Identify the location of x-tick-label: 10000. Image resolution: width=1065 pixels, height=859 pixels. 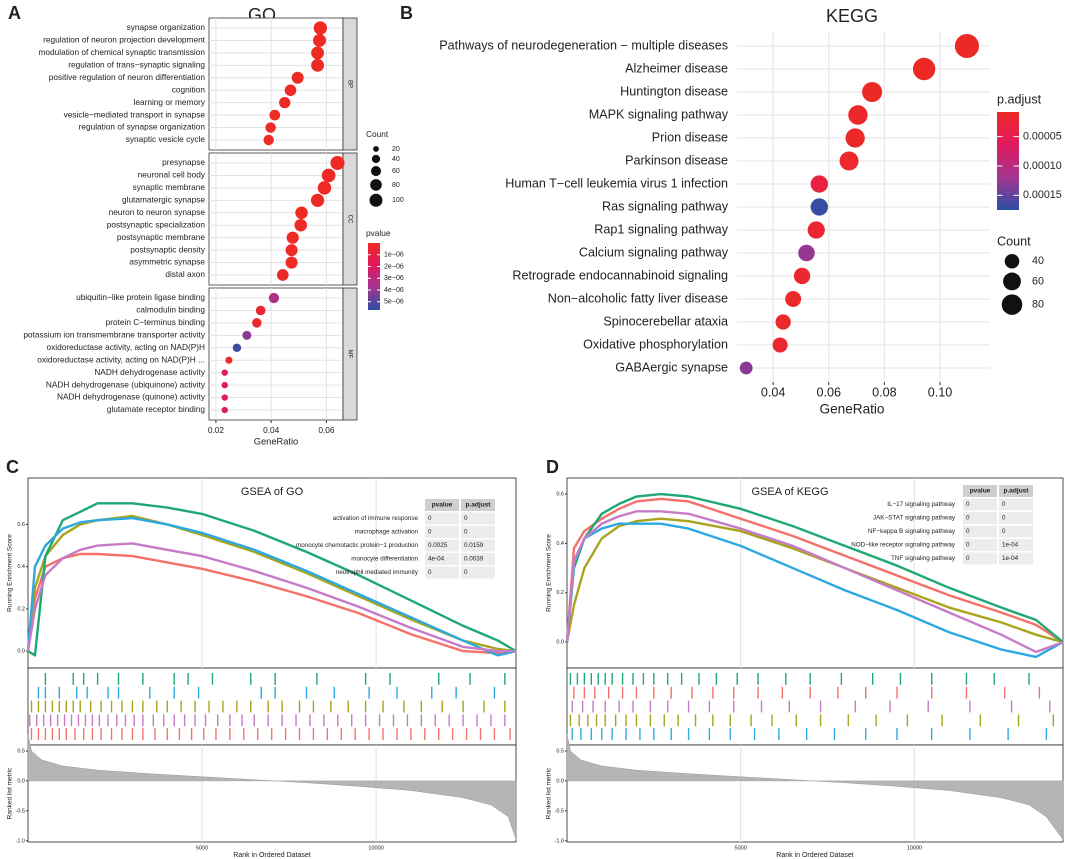
(375, 848).